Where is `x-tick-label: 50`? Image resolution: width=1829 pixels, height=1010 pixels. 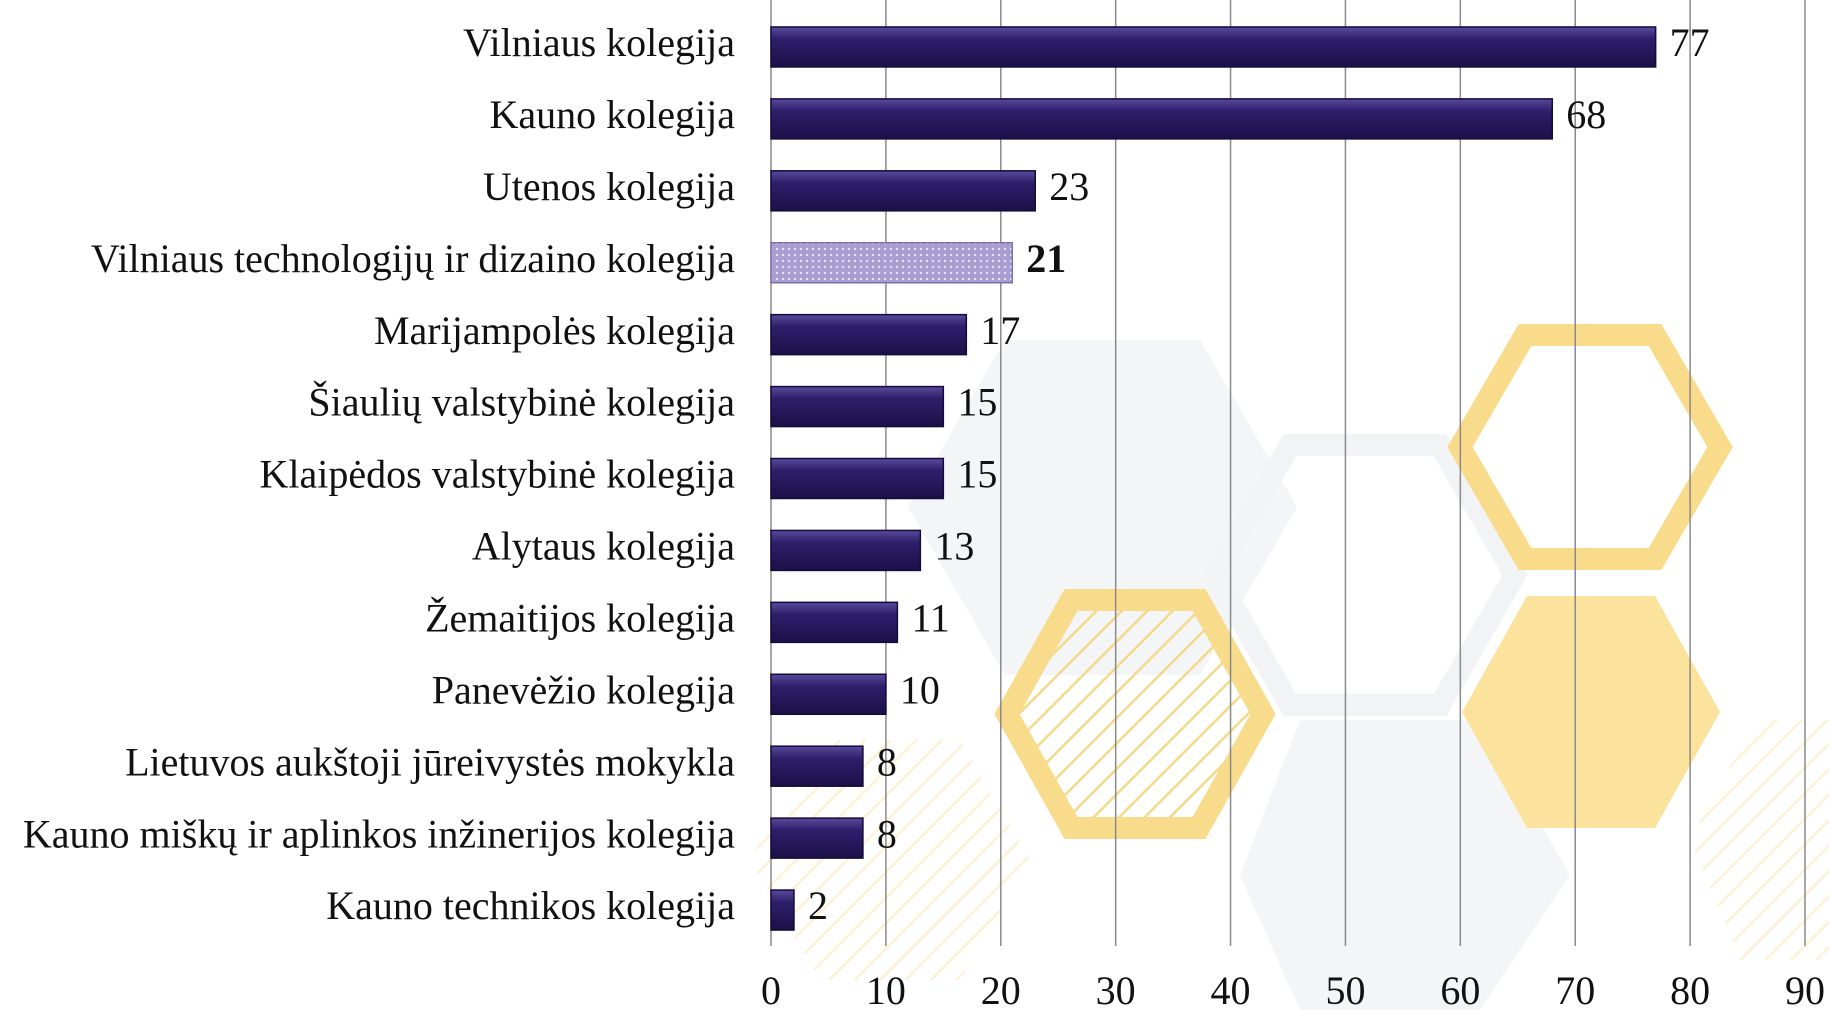
x-tick-label: 50 is located at coordinates (1345, 989).